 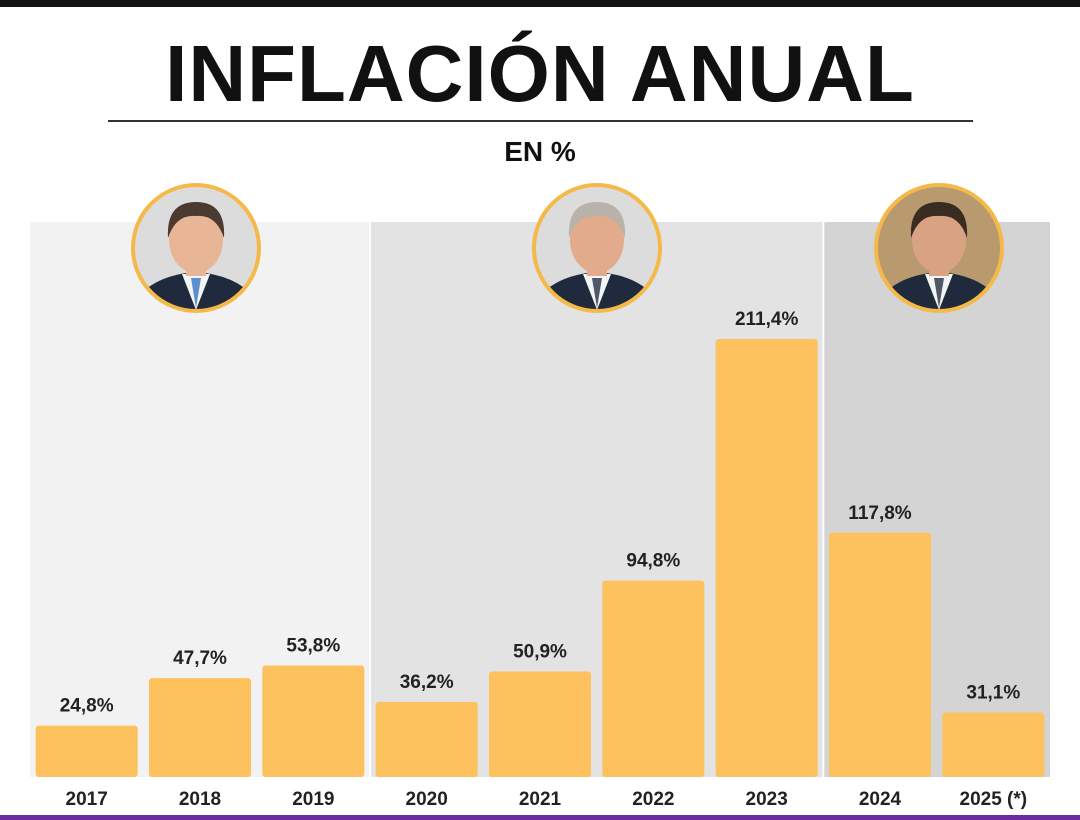 What do you see at coordinates (993, 693) in the screenshot?
I see `data-label: 31,1%` at bounding box center [993, 693].